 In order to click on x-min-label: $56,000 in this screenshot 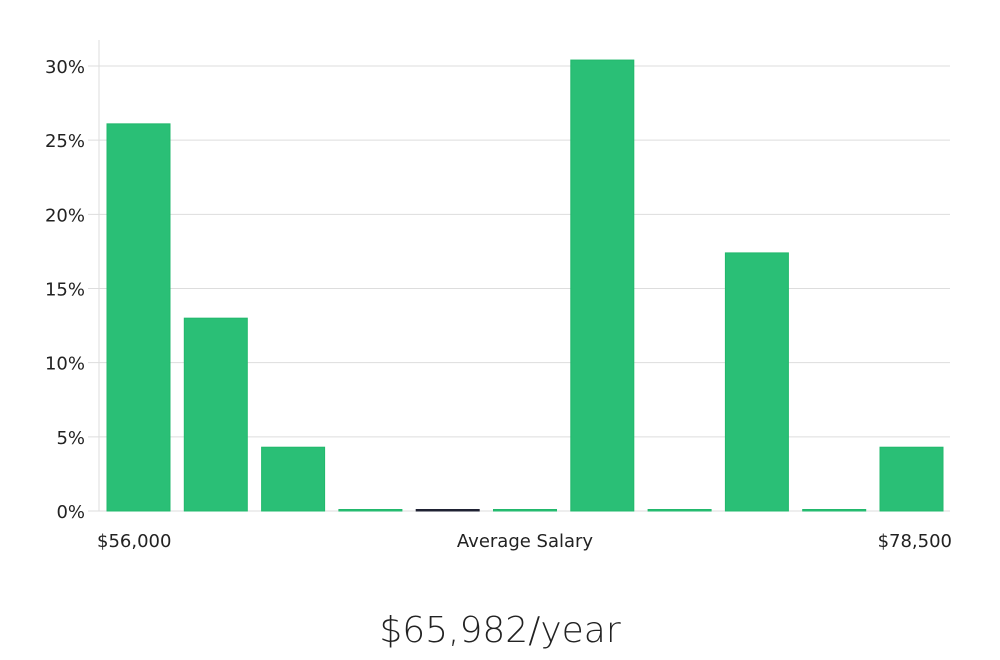, I will do `click(134, 541)`.